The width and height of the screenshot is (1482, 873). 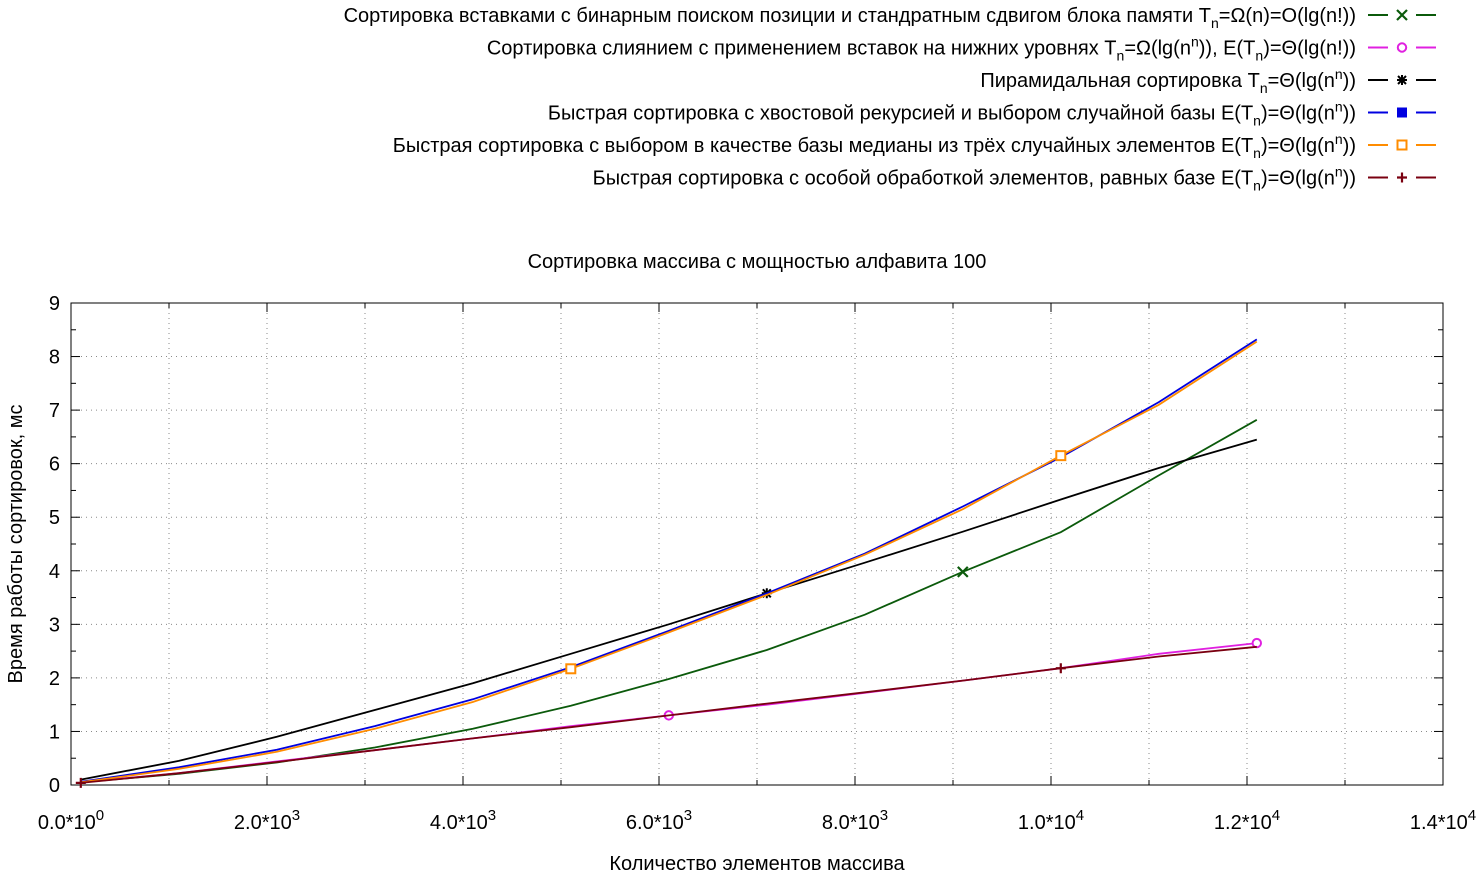 I want to click on legend-text: )=Θ(lg(n!)), so click(x=1309, y=49).